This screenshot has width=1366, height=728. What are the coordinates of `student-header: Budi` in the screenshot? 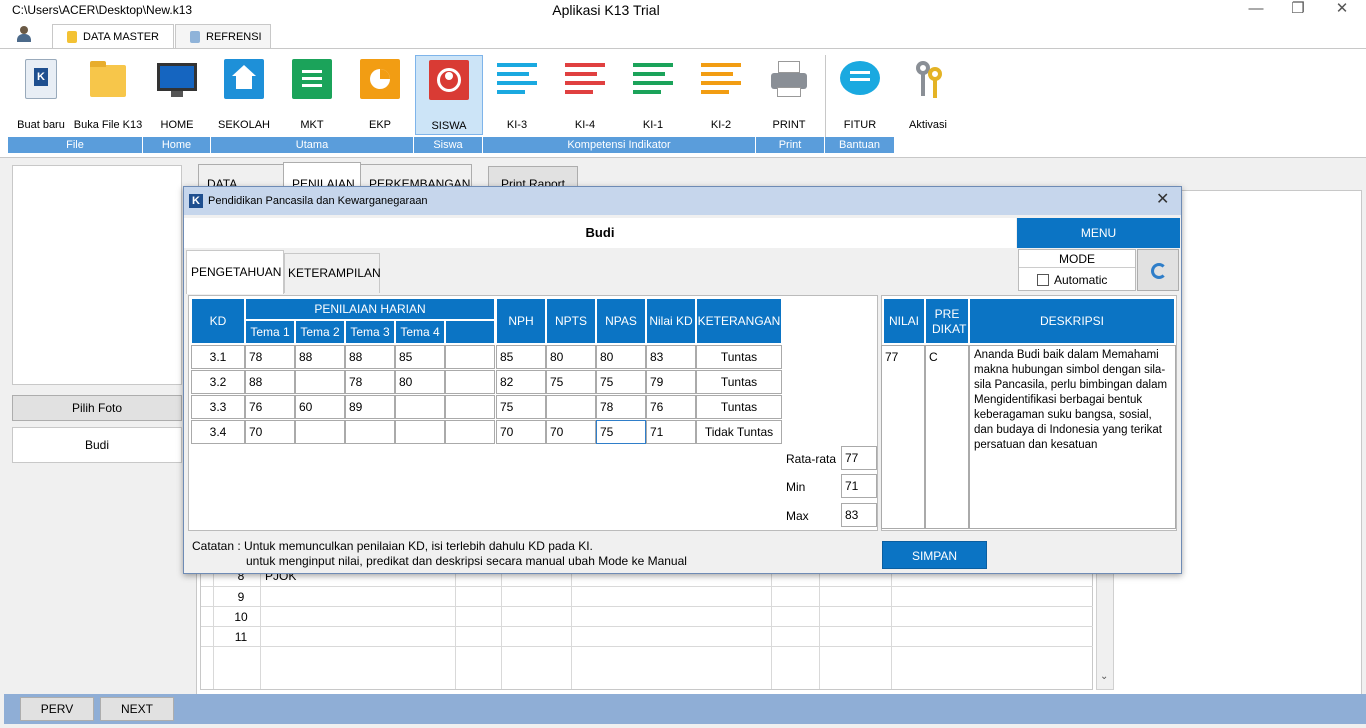 It's located at (600, 233).